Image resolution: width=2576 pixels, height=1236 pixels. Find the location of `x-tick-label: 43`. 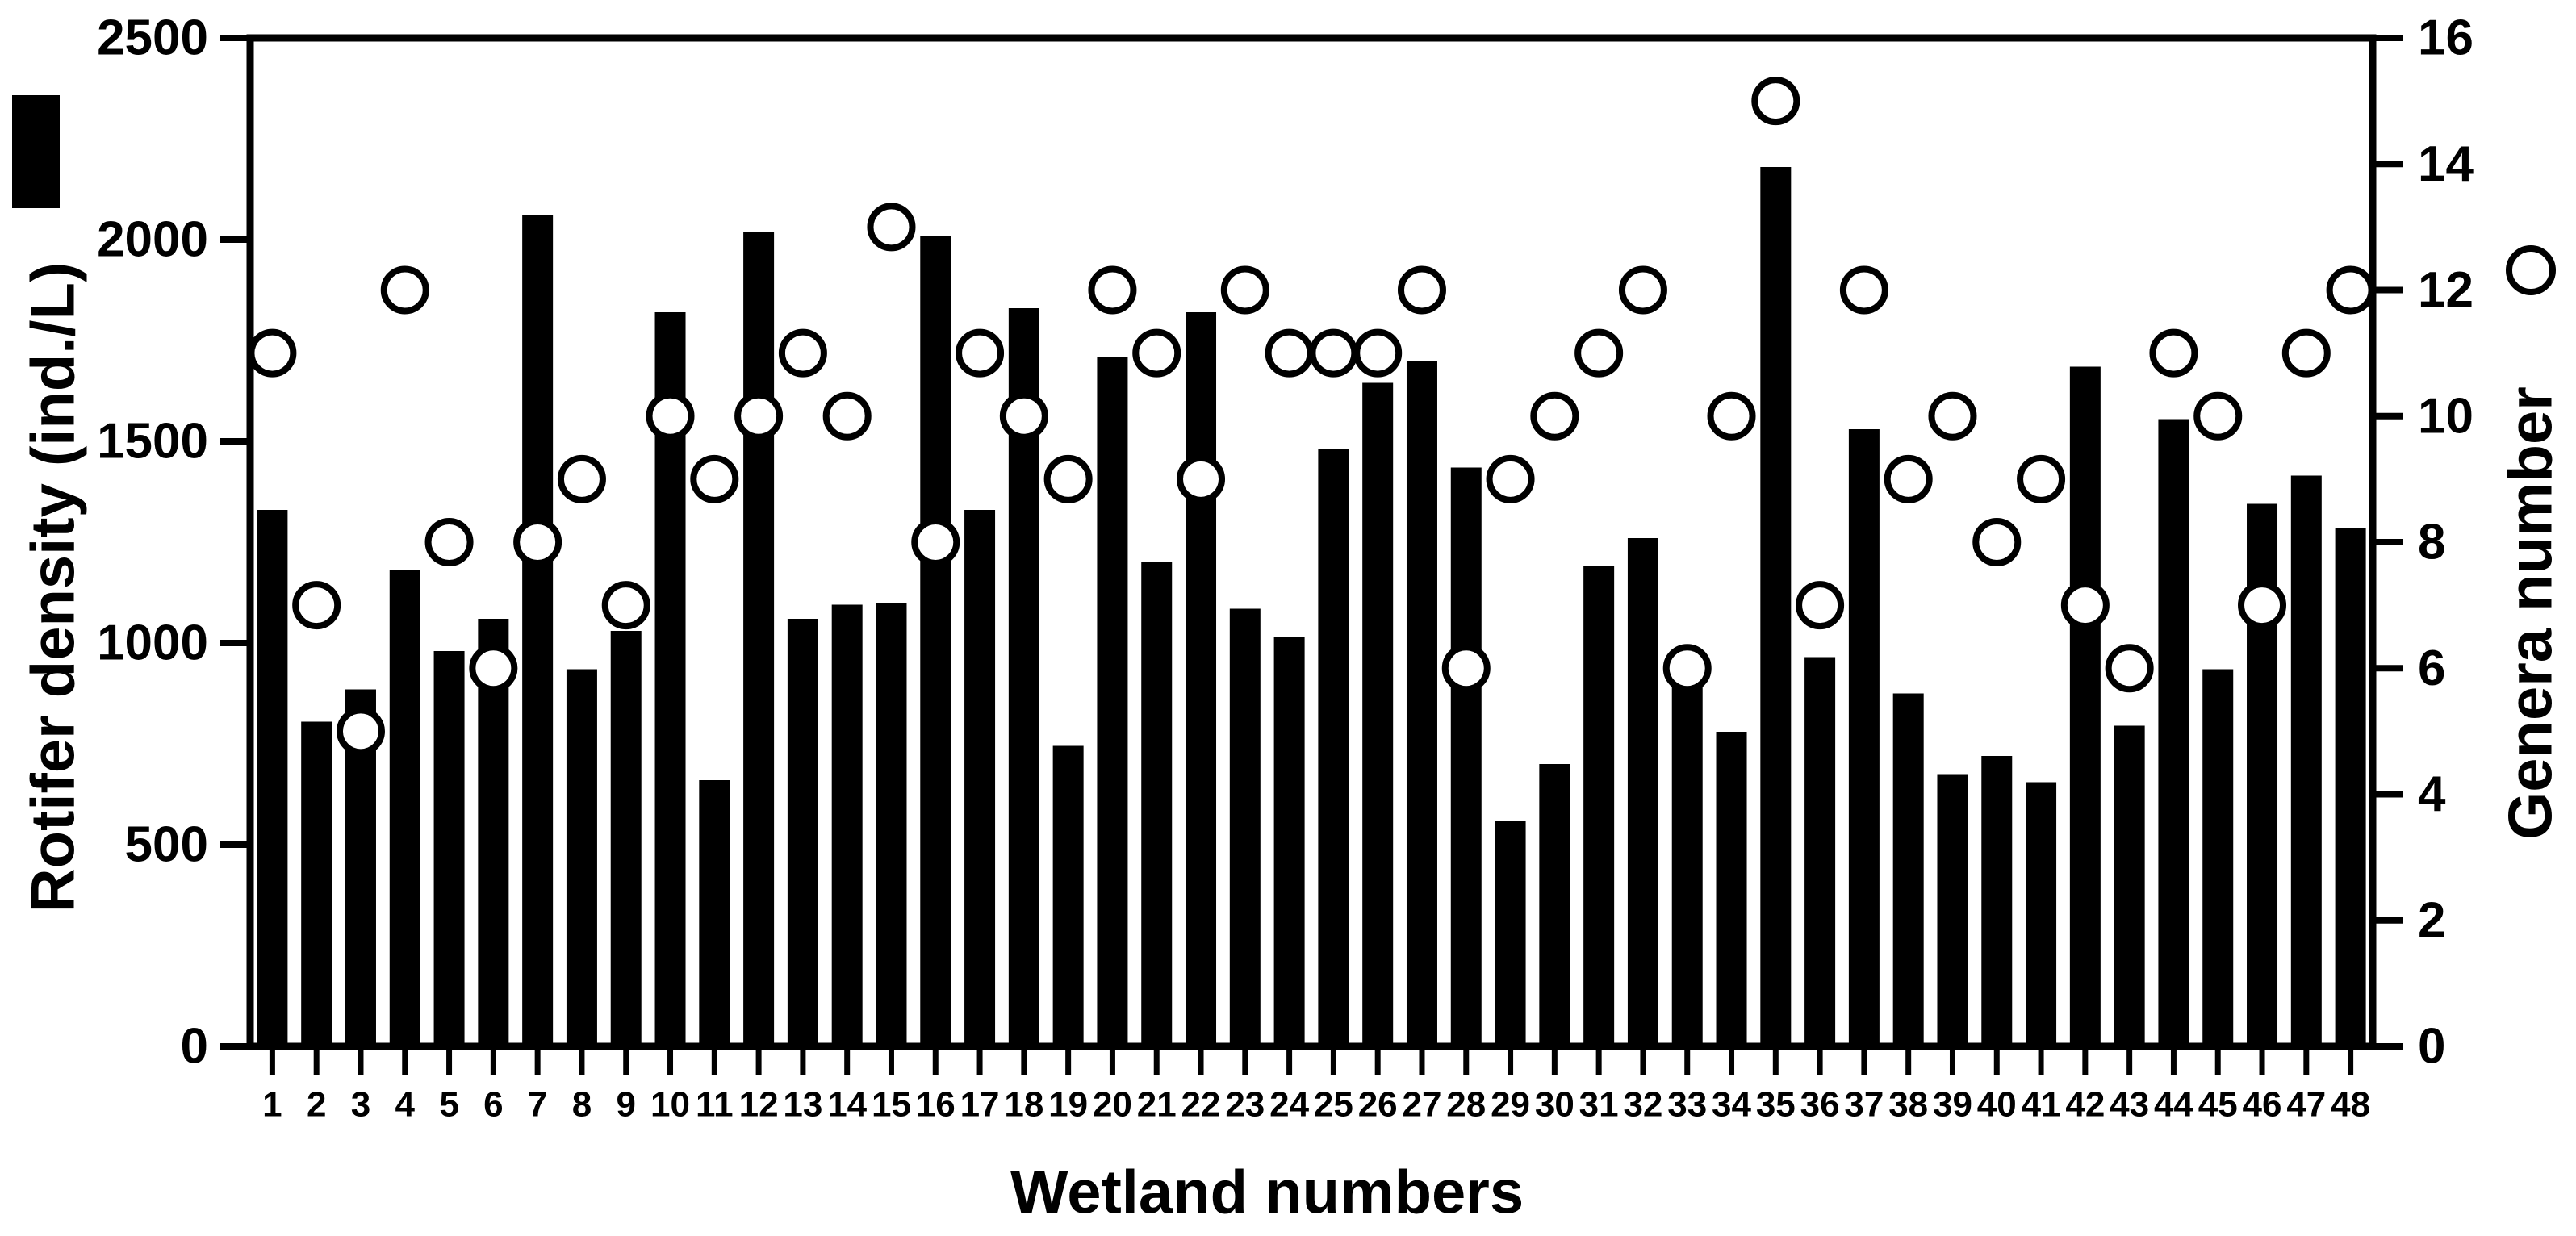

x-tick-label: 43 is located at coordinates (2129, 1105).